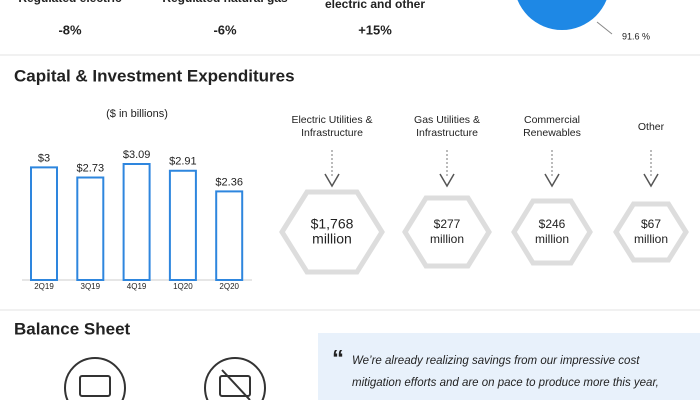 This screenshot has height=400, width=700. What do you see at coordinates (183, 286) in the screenshot?
I see `x-tick-label: 1Q20` at bounding box center [183, 286].